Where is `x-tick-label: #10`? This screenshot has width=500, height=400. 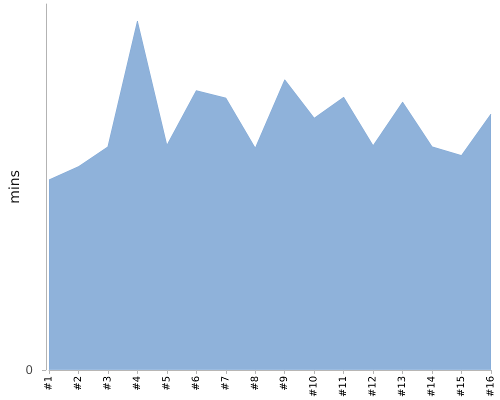
x-tick-label: #10 is located at coordinates (314, 387).